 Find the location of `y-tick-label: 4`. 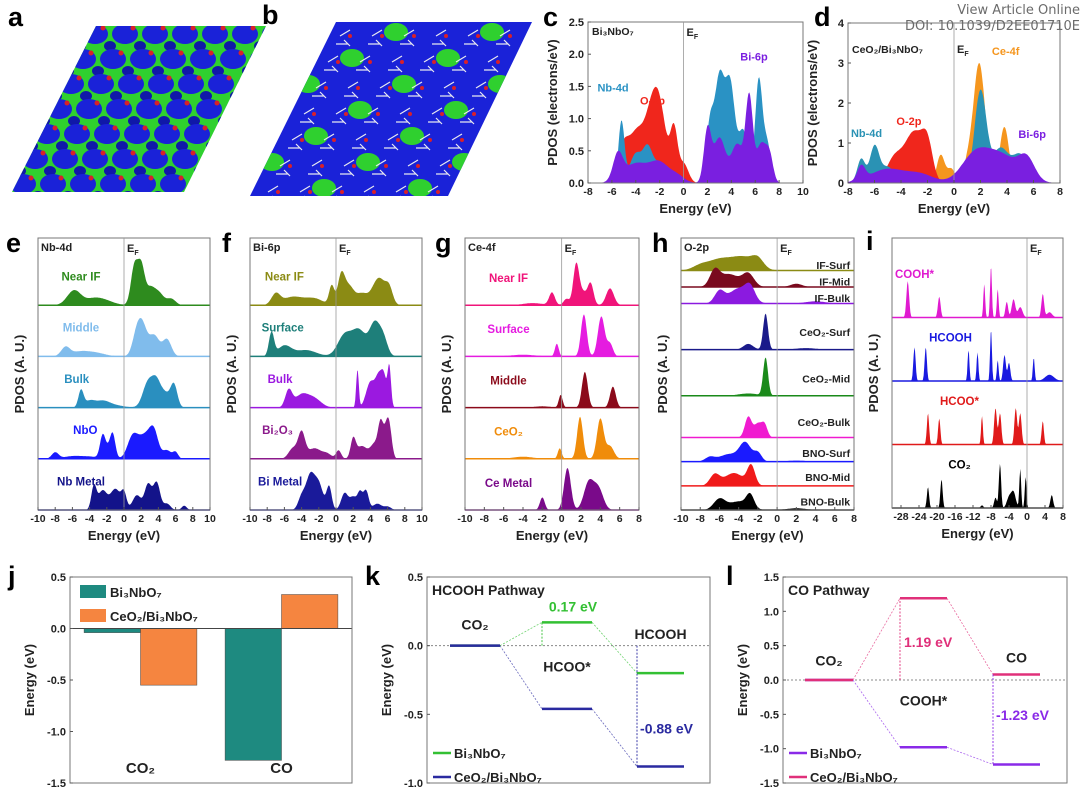

y-tick-label: 4 is located at coordinates (841, 24).